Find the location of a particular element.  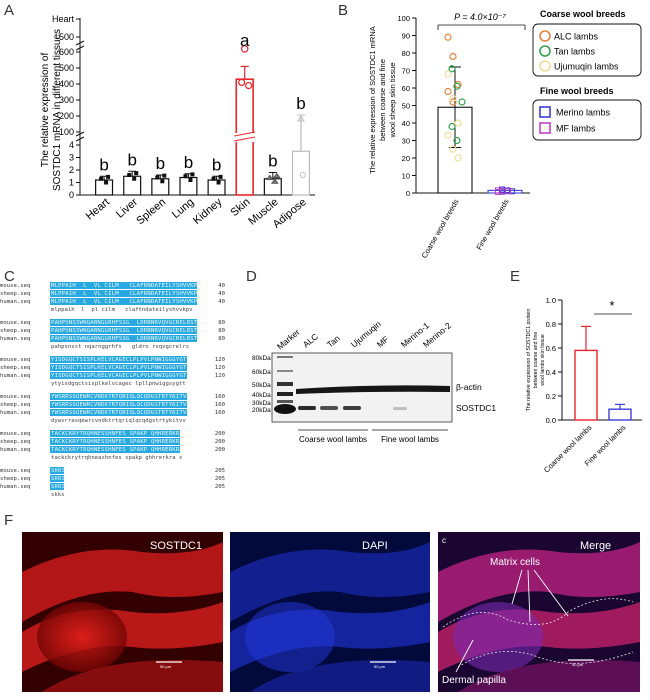

chart-b-tick-label: 40 is located at coordinates (406, 123).